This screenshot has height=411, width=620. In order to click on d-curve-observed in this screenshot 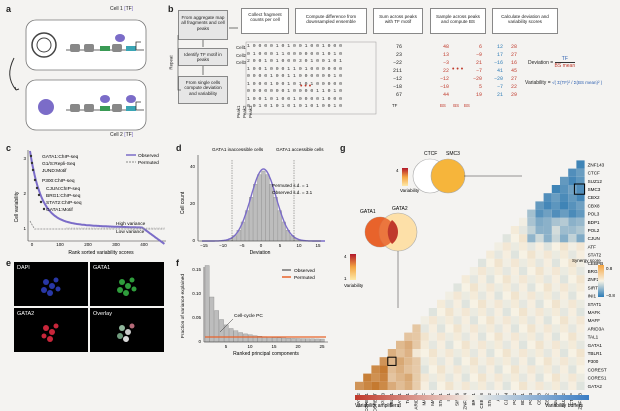, I will do `click(263, 205)`.